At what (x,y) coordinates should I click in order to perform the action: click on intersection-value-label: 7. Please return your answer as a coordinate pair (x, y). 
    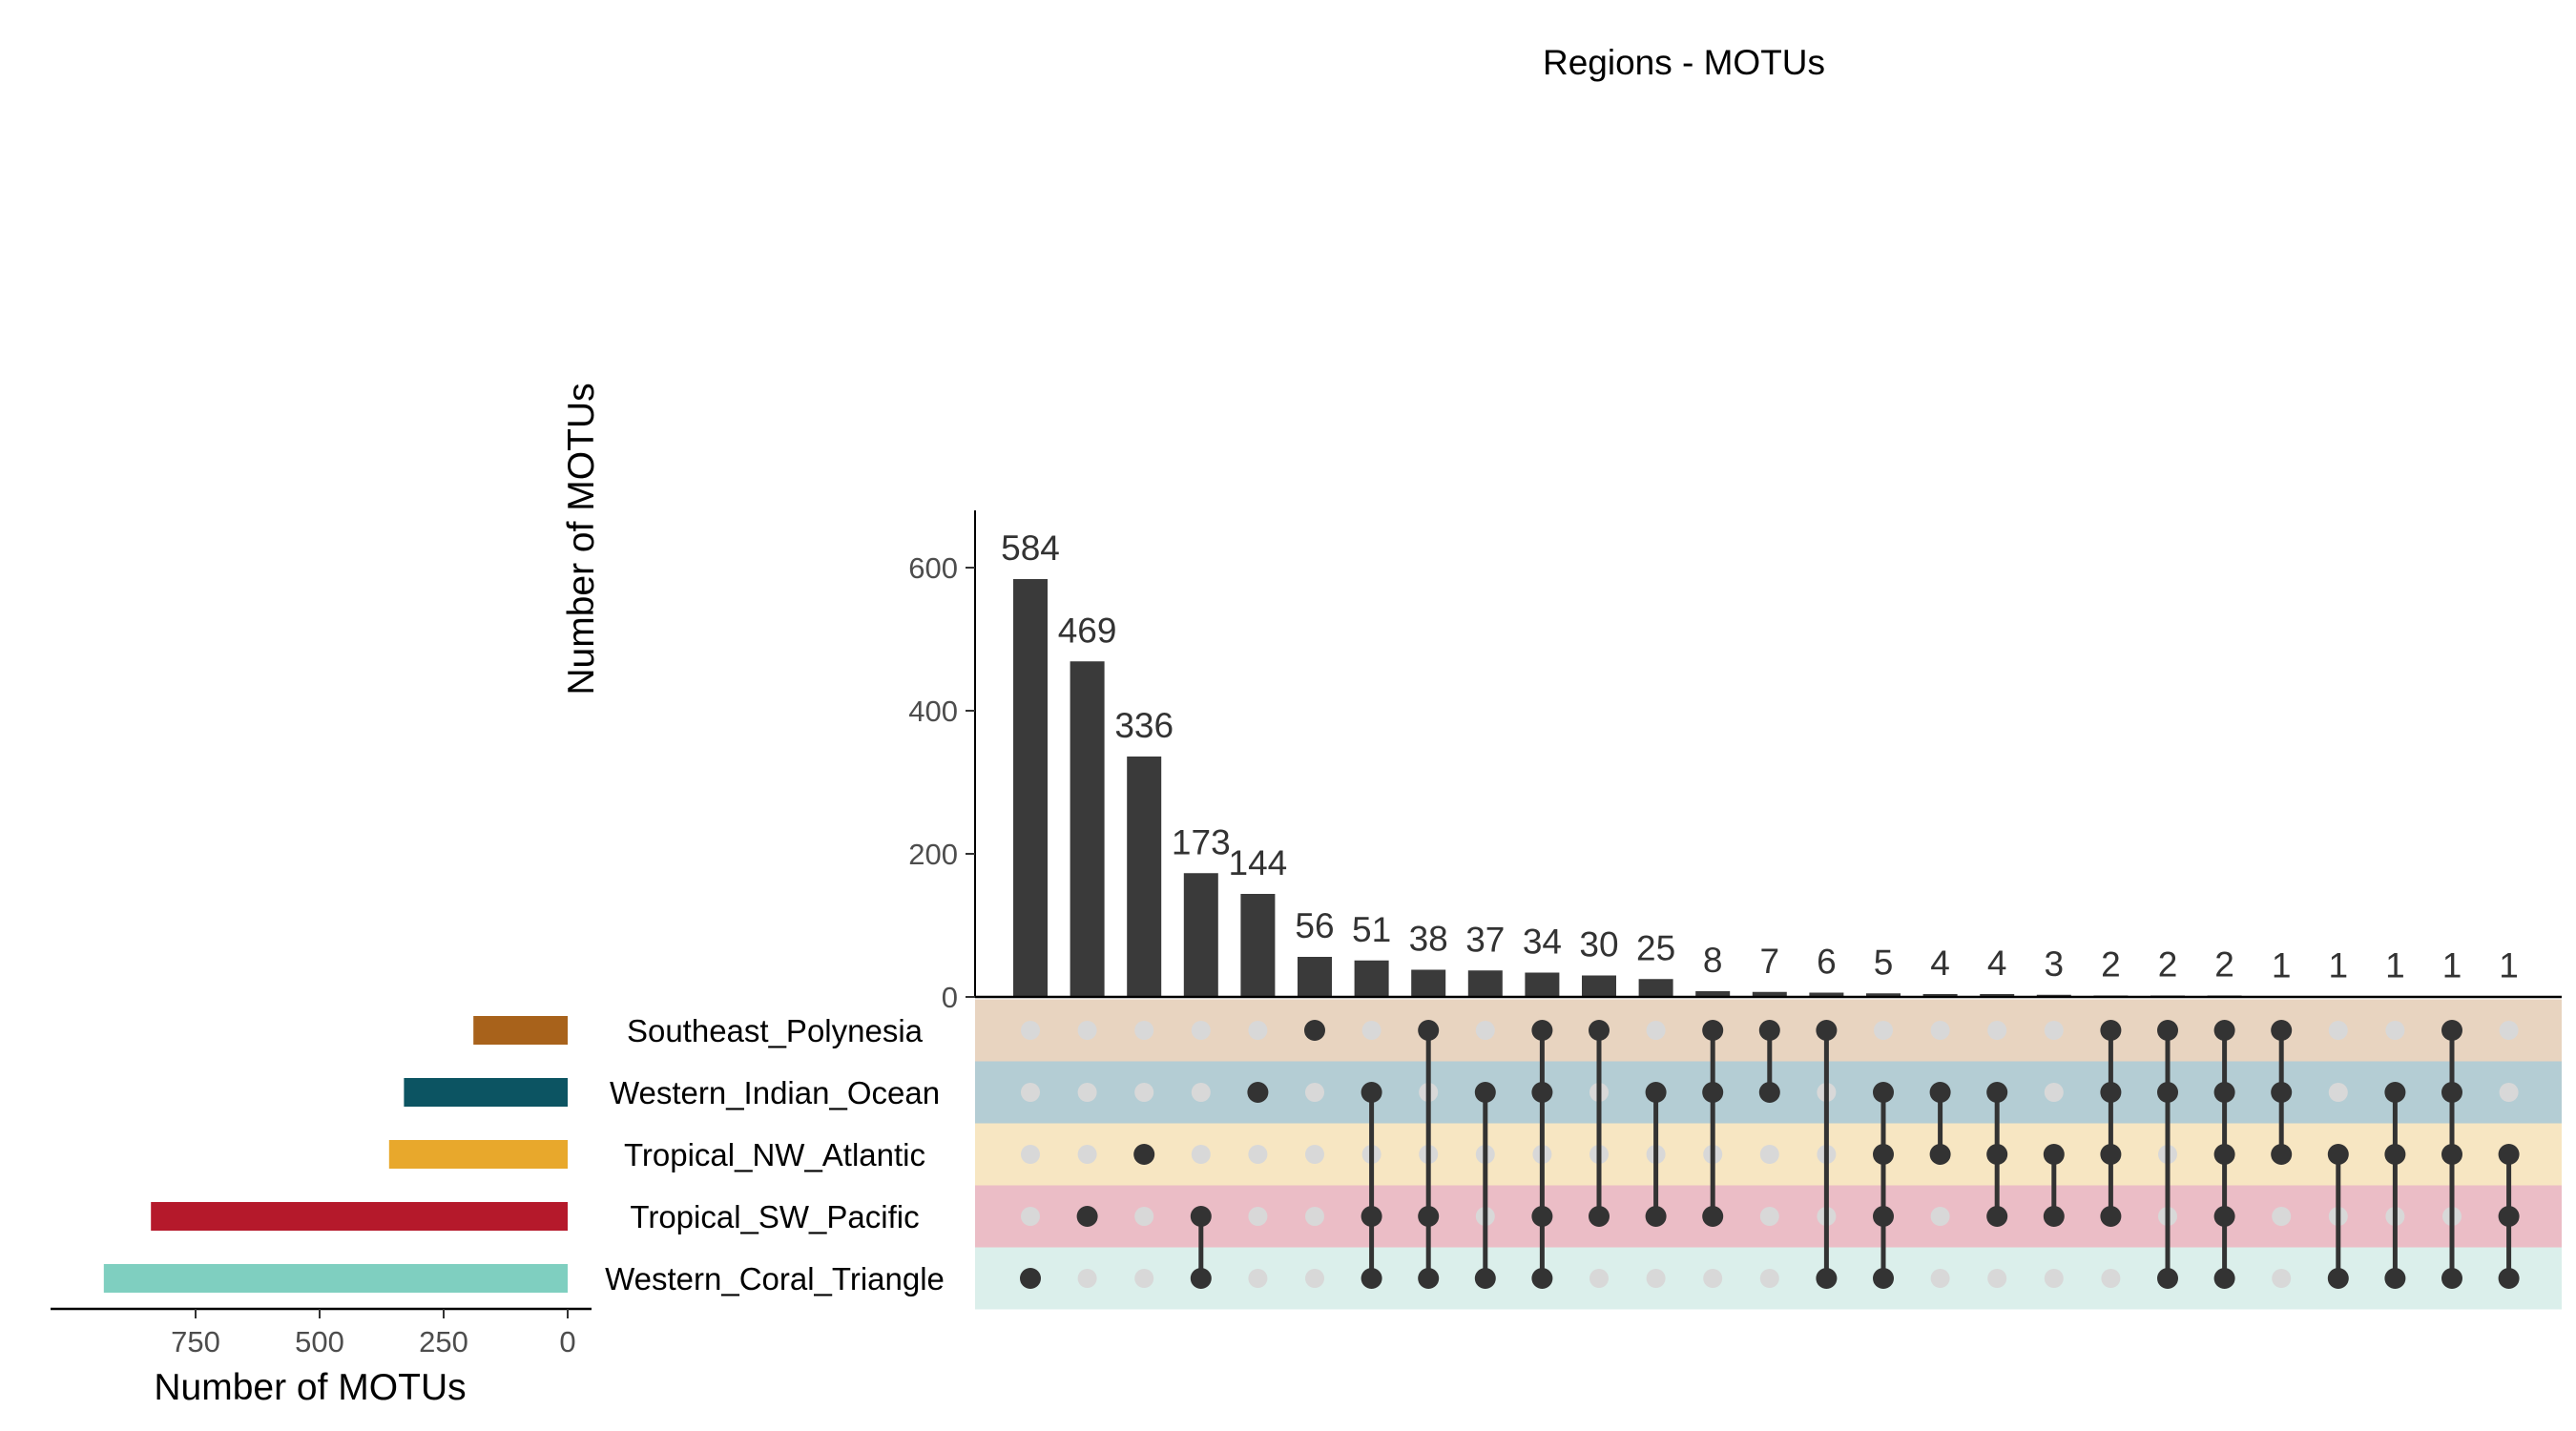
    Looking at the image, I should click on (1770, 962).